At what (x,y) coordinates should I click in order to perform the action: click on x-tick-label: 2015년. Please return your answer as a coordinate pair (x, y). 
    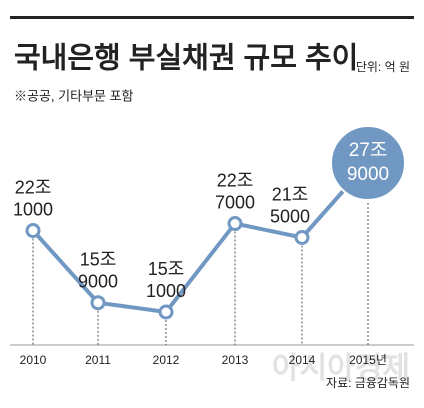
    Looking at the image, I should click on (368, 360).